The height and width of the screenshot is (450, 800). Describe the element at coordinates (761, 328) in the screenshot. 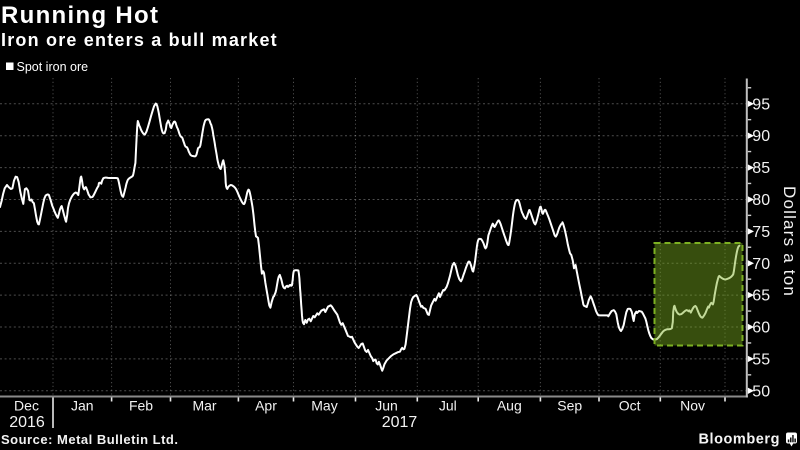

I see `svg-text: 60` at that location.